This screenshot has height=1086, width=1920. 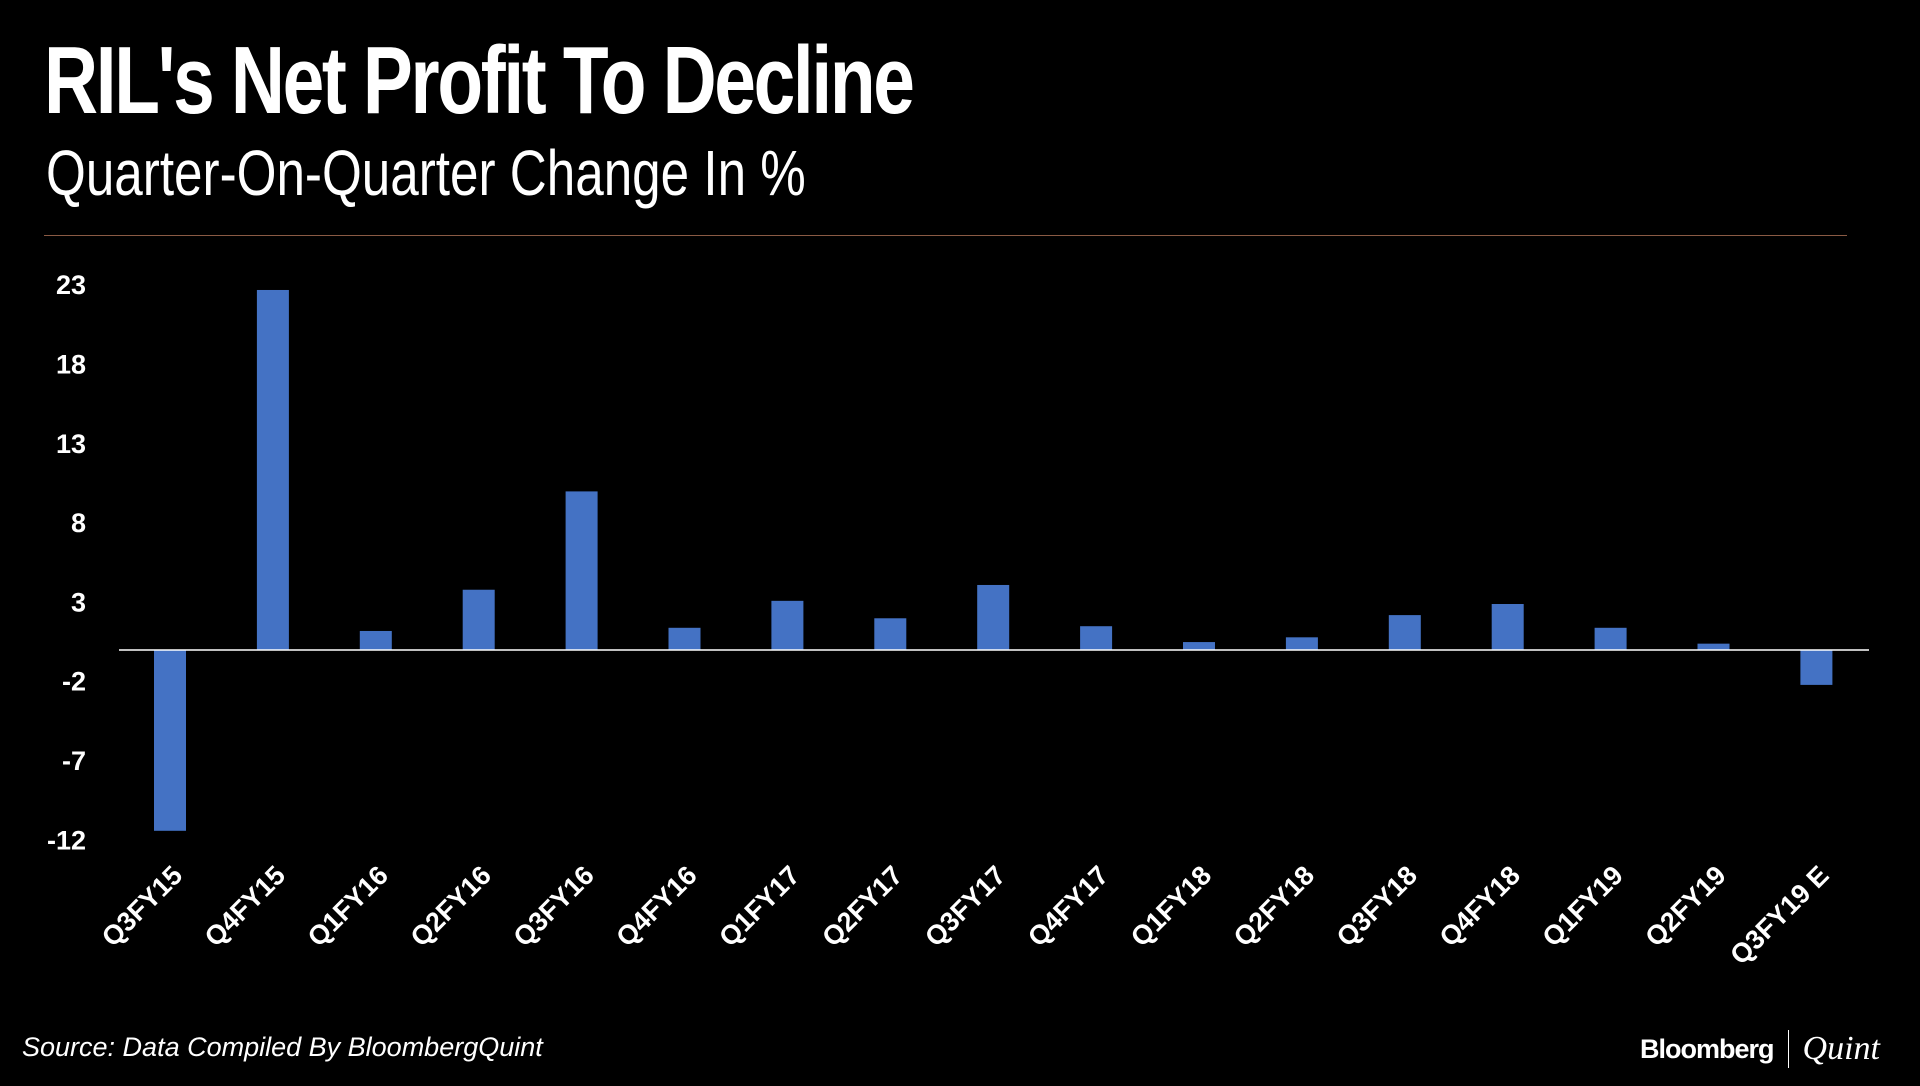 What do you see at coordinates (272, 469) in the screenshot?
I see `bar-q4fy15` at bounding box center [272, 469].